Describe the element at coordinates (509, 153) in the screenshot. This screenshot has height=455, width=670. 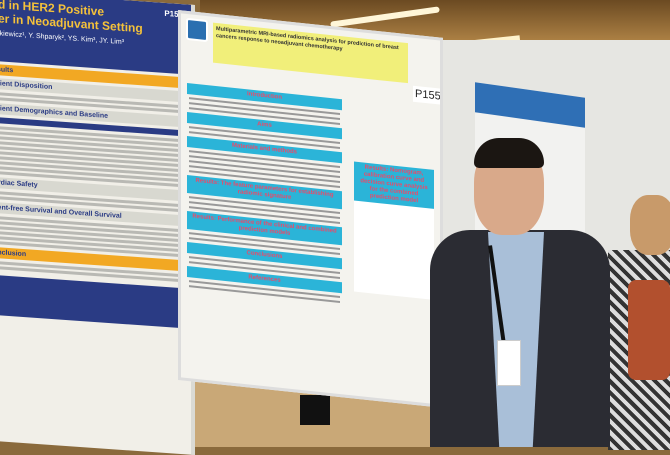
I see `man-hair` at that location.